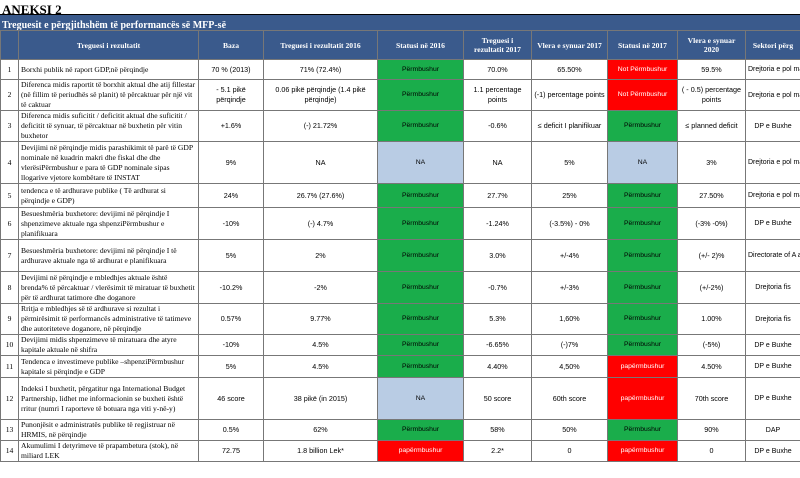  Describe the element at coordinates (569, 45) in the screenshot. I see `col-header-target-2017: Vlera e synuar 2017` at that location.